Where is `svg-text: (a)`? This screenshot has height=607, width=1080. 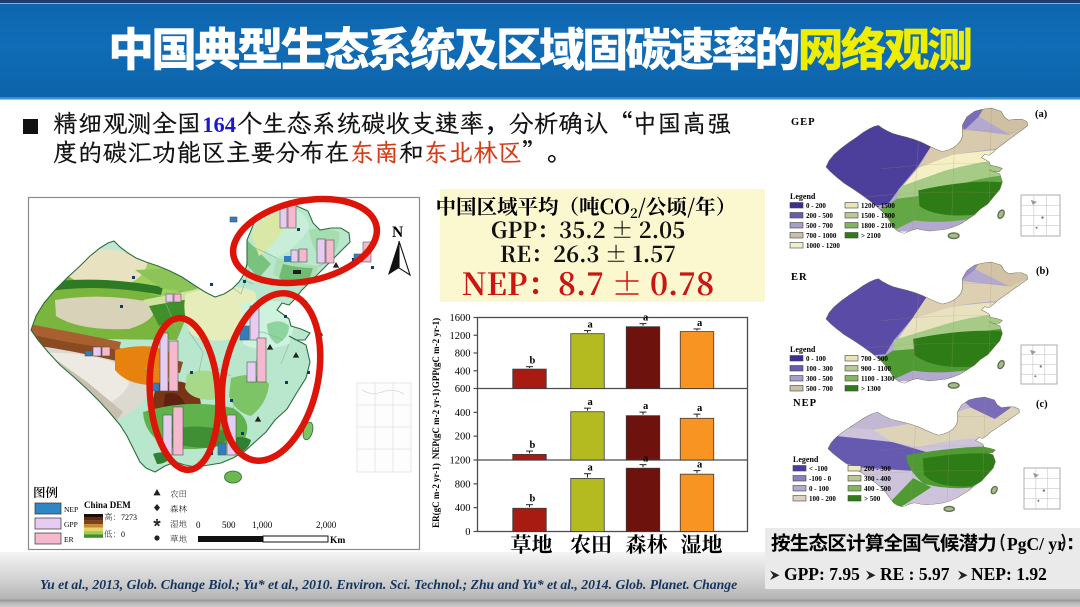 svg-text: (a) is located at coordinates (1041, 114).